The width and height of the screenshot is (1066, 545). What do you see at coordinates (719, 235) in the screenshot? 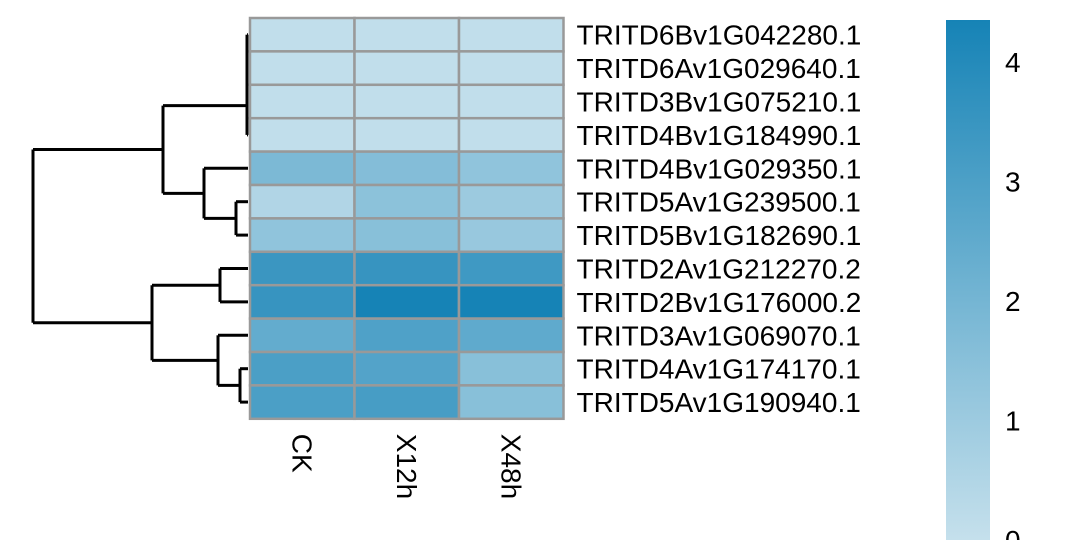
I see `row-label: TRITD5Bv1G182690.1` at bounding box center [719, 235].